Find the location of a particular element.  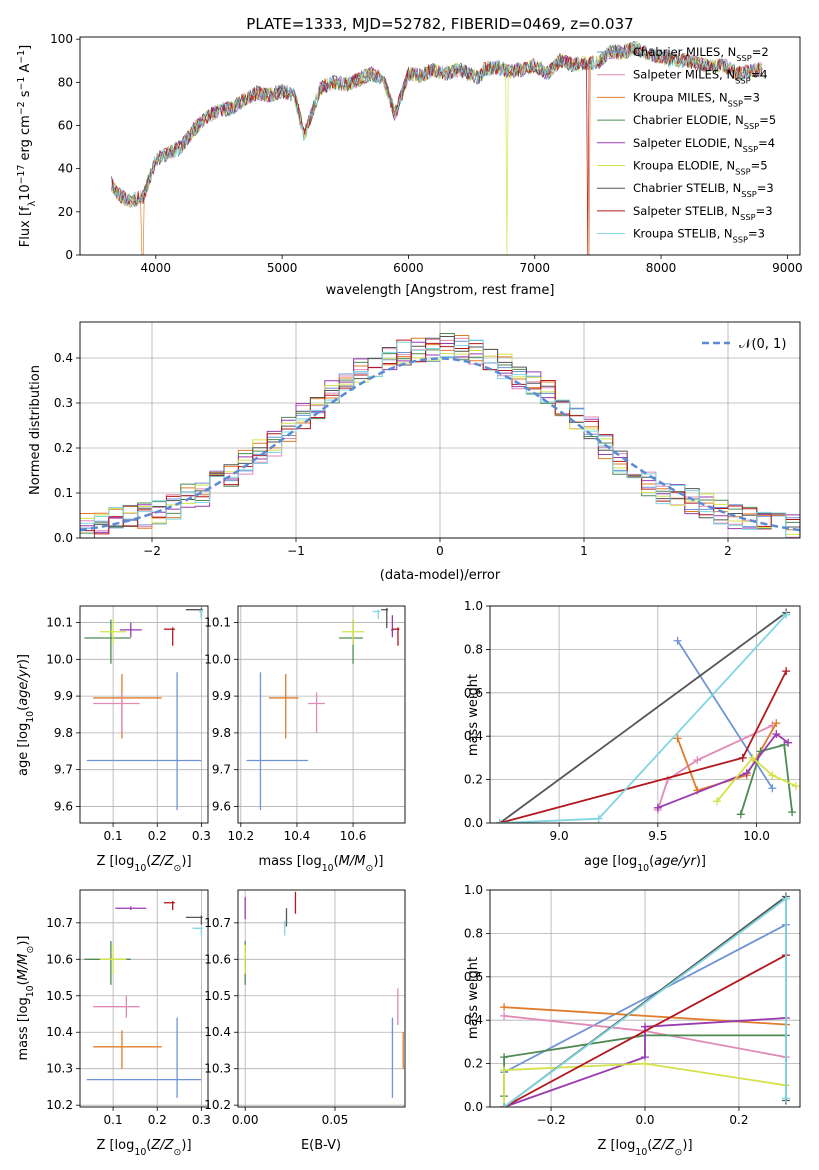

spectrum-kroupa-stelib is located at coordinates (437, 123).